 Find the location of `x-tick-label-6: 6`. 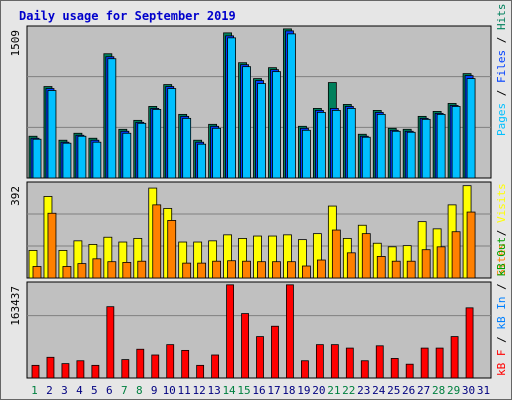

x-tick-label-6: 6 is located at coordinates (109, 390).